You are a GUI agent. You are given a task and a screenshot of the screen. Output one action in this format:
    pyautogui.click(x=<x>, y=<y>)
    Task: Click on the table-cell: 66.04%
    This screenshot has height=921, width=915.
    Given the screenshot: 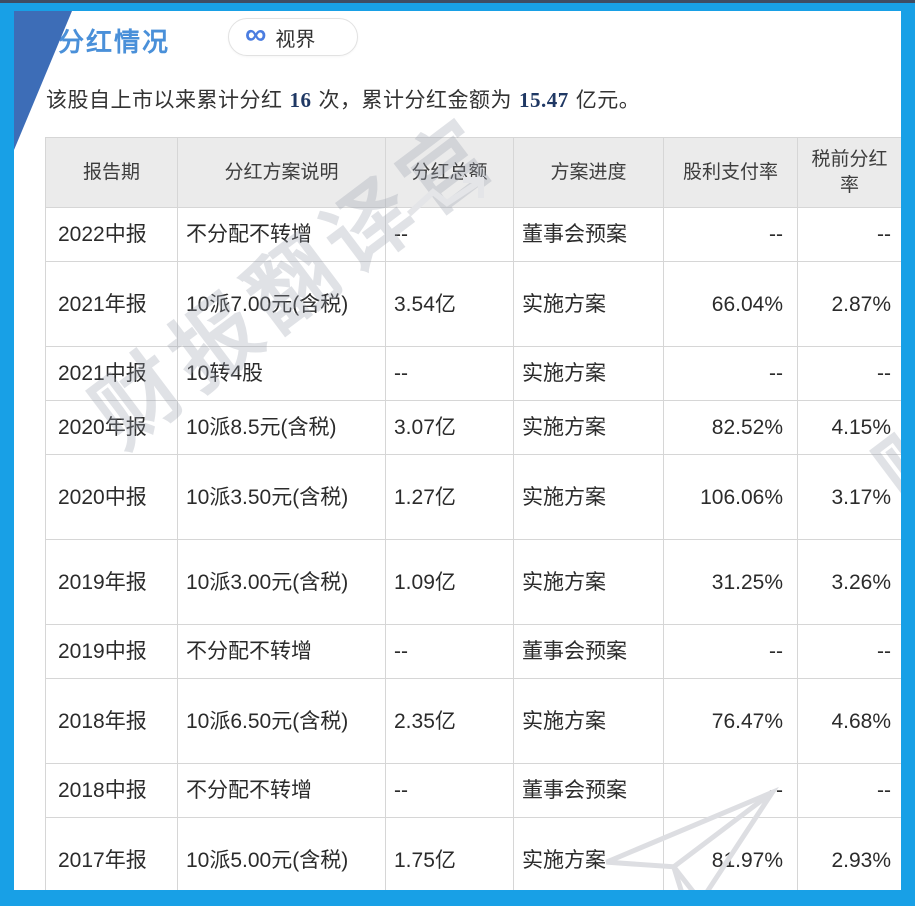 What is the action you would take?
    pyautogui.click(x=730, y=304)
    